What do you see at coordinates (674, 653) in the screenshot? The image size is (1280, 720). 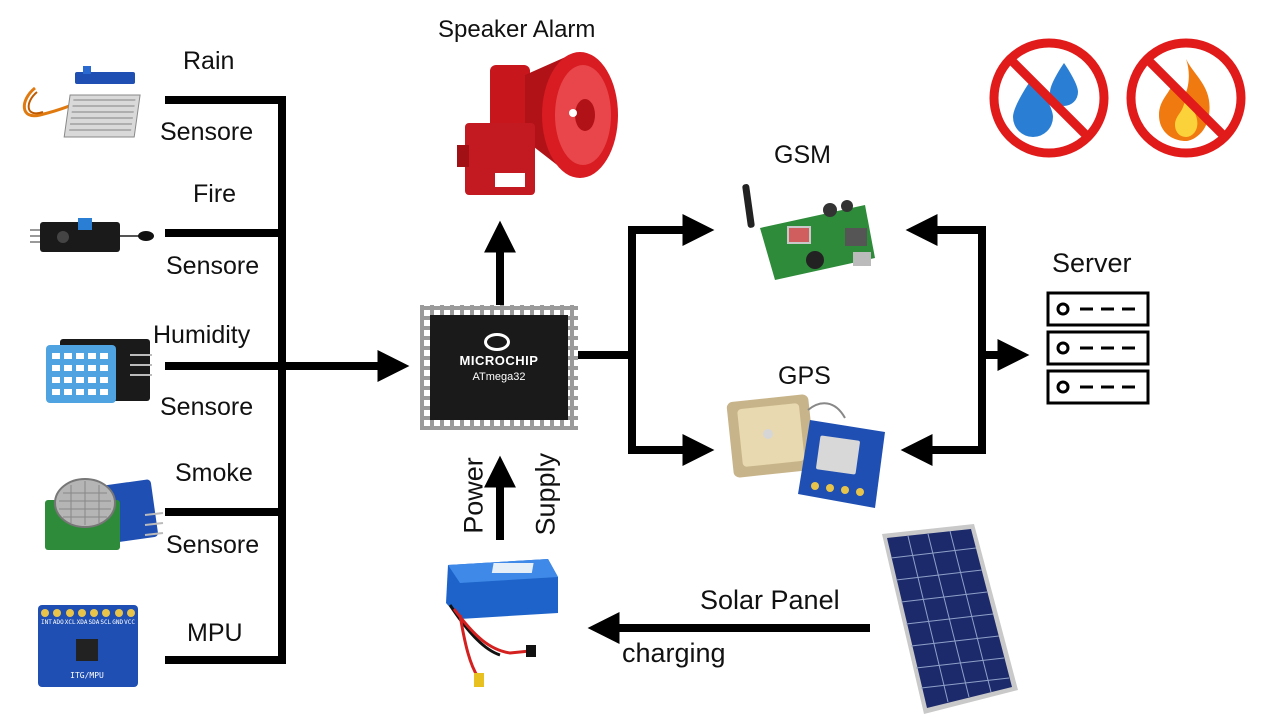 I see `charging-label: charging` at bounding box center [674, 653].